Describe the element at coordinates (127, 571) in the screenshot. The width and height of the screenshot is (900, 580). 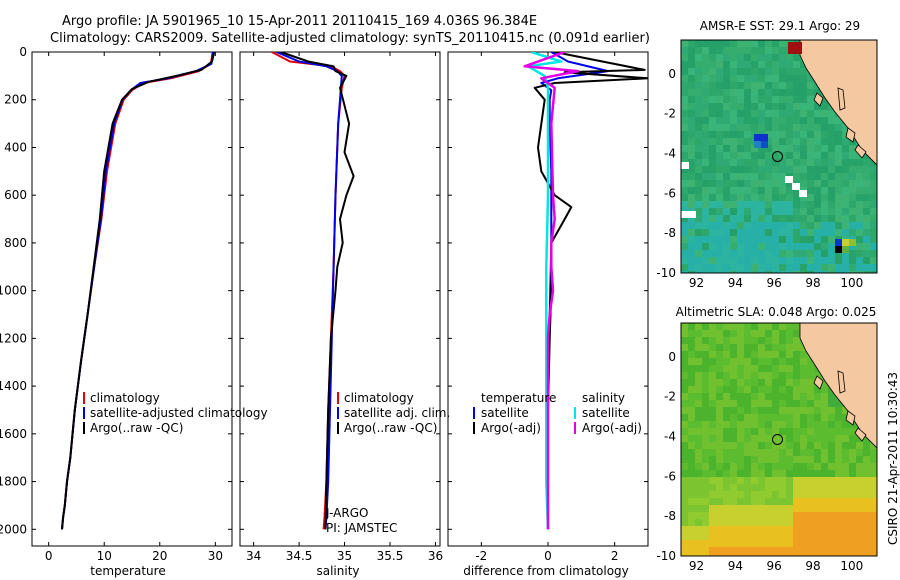
I see `temperature-xlabel: temperature` at that location.